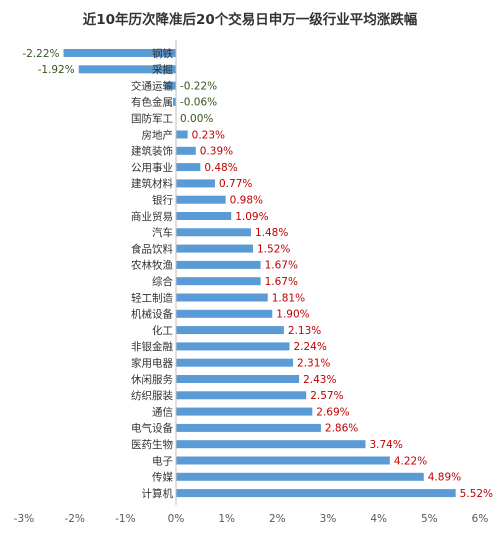  Describe the element at coordinates (152, 428) in the screenshot. I see `category-label-24: 电气设备` at that location.